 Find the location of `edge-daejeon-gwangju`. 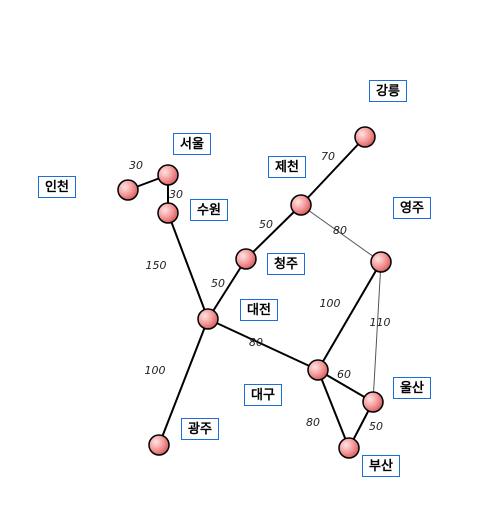

edge-daejeon-gwangju is located at coordinates (183, 382).